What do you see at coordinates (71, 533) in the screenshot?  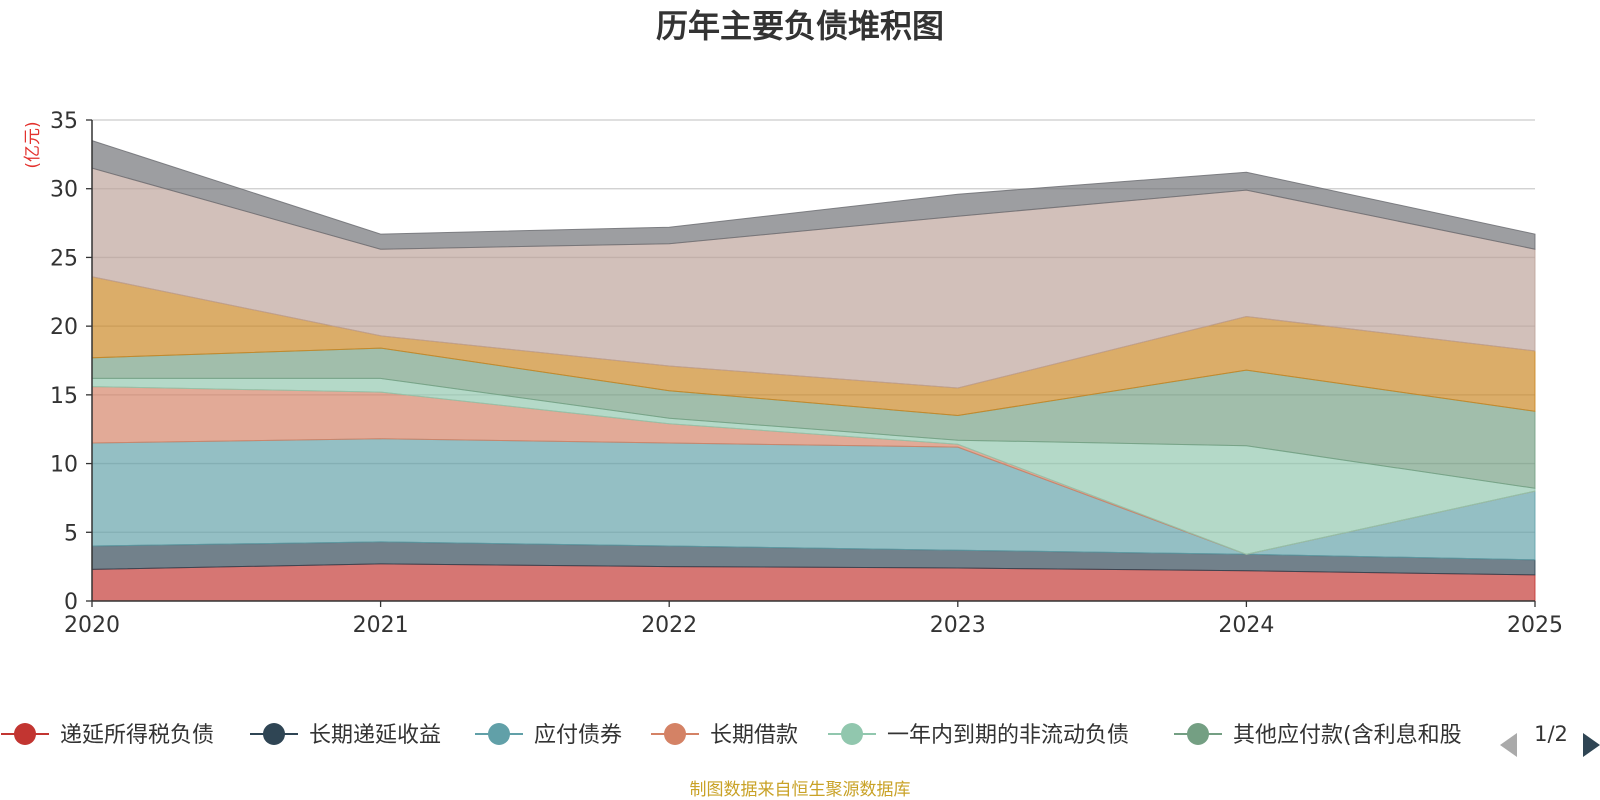 I see `y-tick-label: 5` at bounding box center [71, 533].